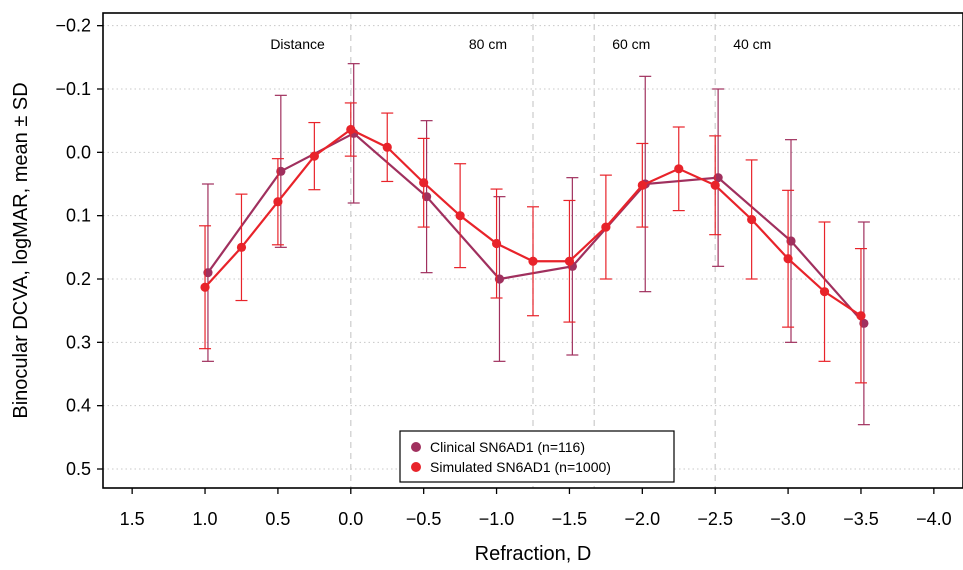 The image size is (963, 570). What do you see at coordinates (297, 44) in the screenshot?
I see `reference-line-label: Distance` at bounding box center [297, 44].